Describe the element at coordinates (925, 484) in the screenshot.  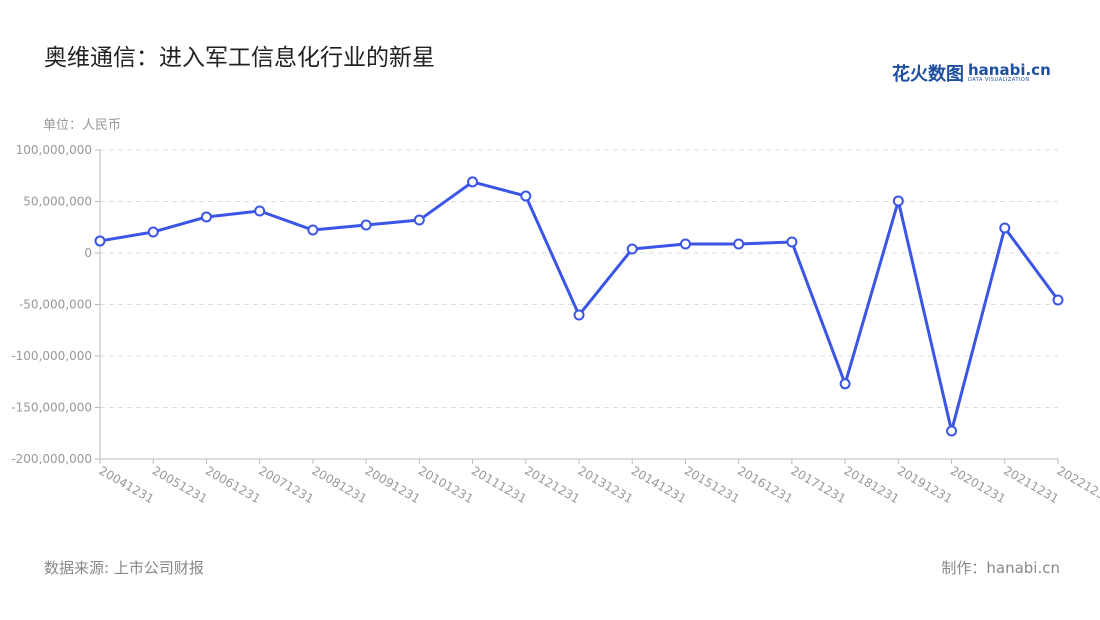
I see `x-tick-label: 20191231` at that location.